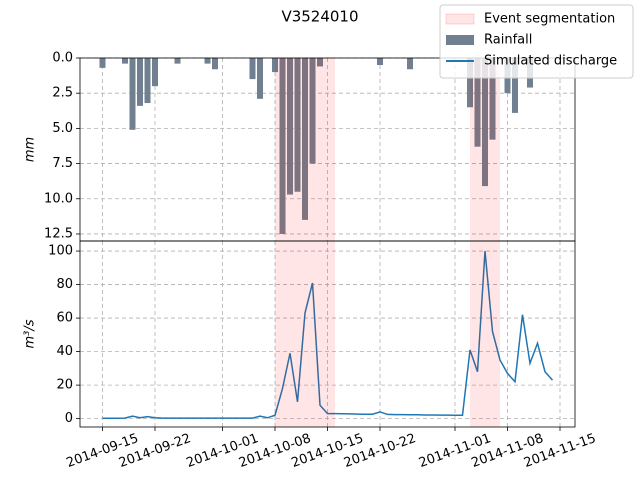 This screenshot has height=480, width=640. I want to click on y-axis-label: m³/s, so click(30, 333).